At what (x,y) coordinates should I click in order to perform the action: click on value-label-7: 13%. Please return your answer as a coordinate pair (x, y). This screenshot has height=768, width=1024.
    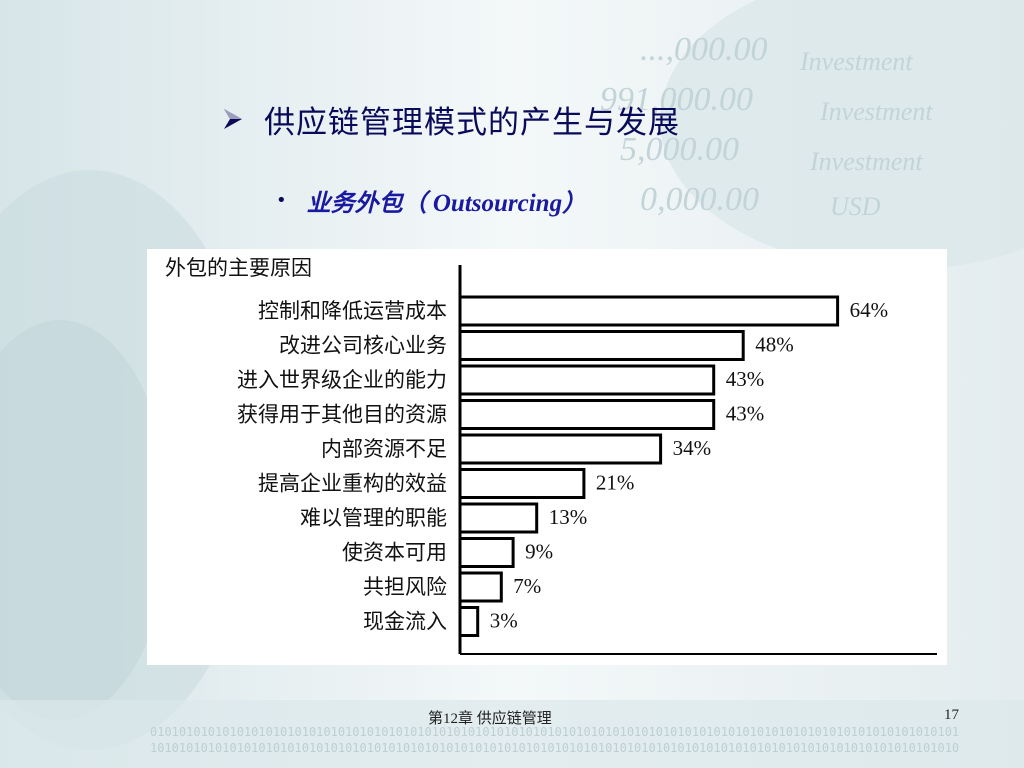
    Looking at the image, I should click on (568, 517).